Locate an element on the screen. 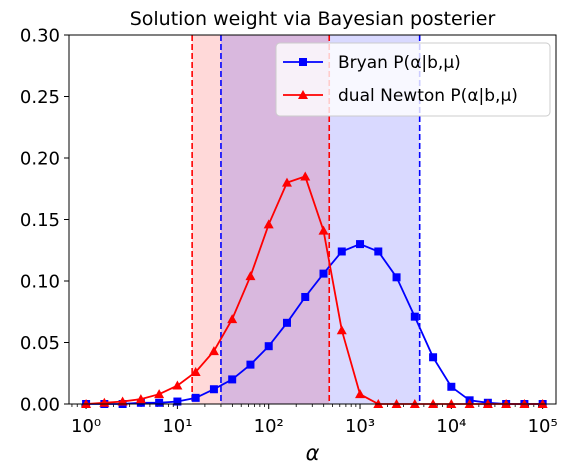 This screenshot has height=474, width=575. legend-label: dual Newton P(α|b,μ) is located at coordinates (428, 96).